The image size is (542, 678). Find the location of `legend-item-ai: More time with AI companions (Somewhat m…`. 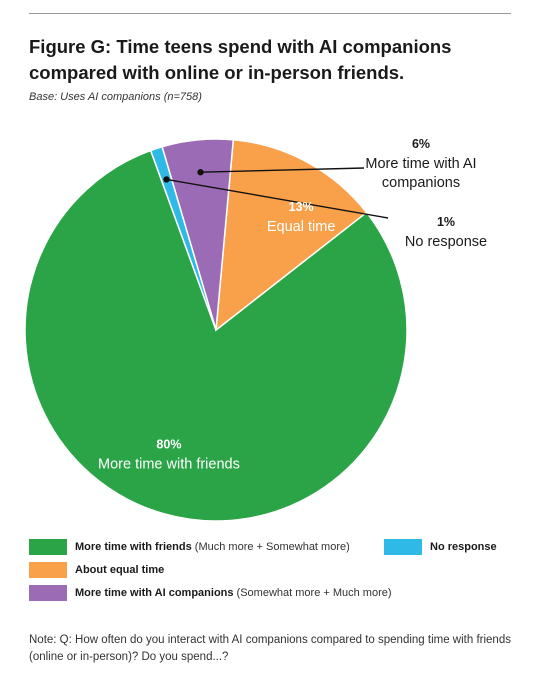

legend-item-ai: More time with AI companions (Somewhat m… is located at coordinates (210, 593).